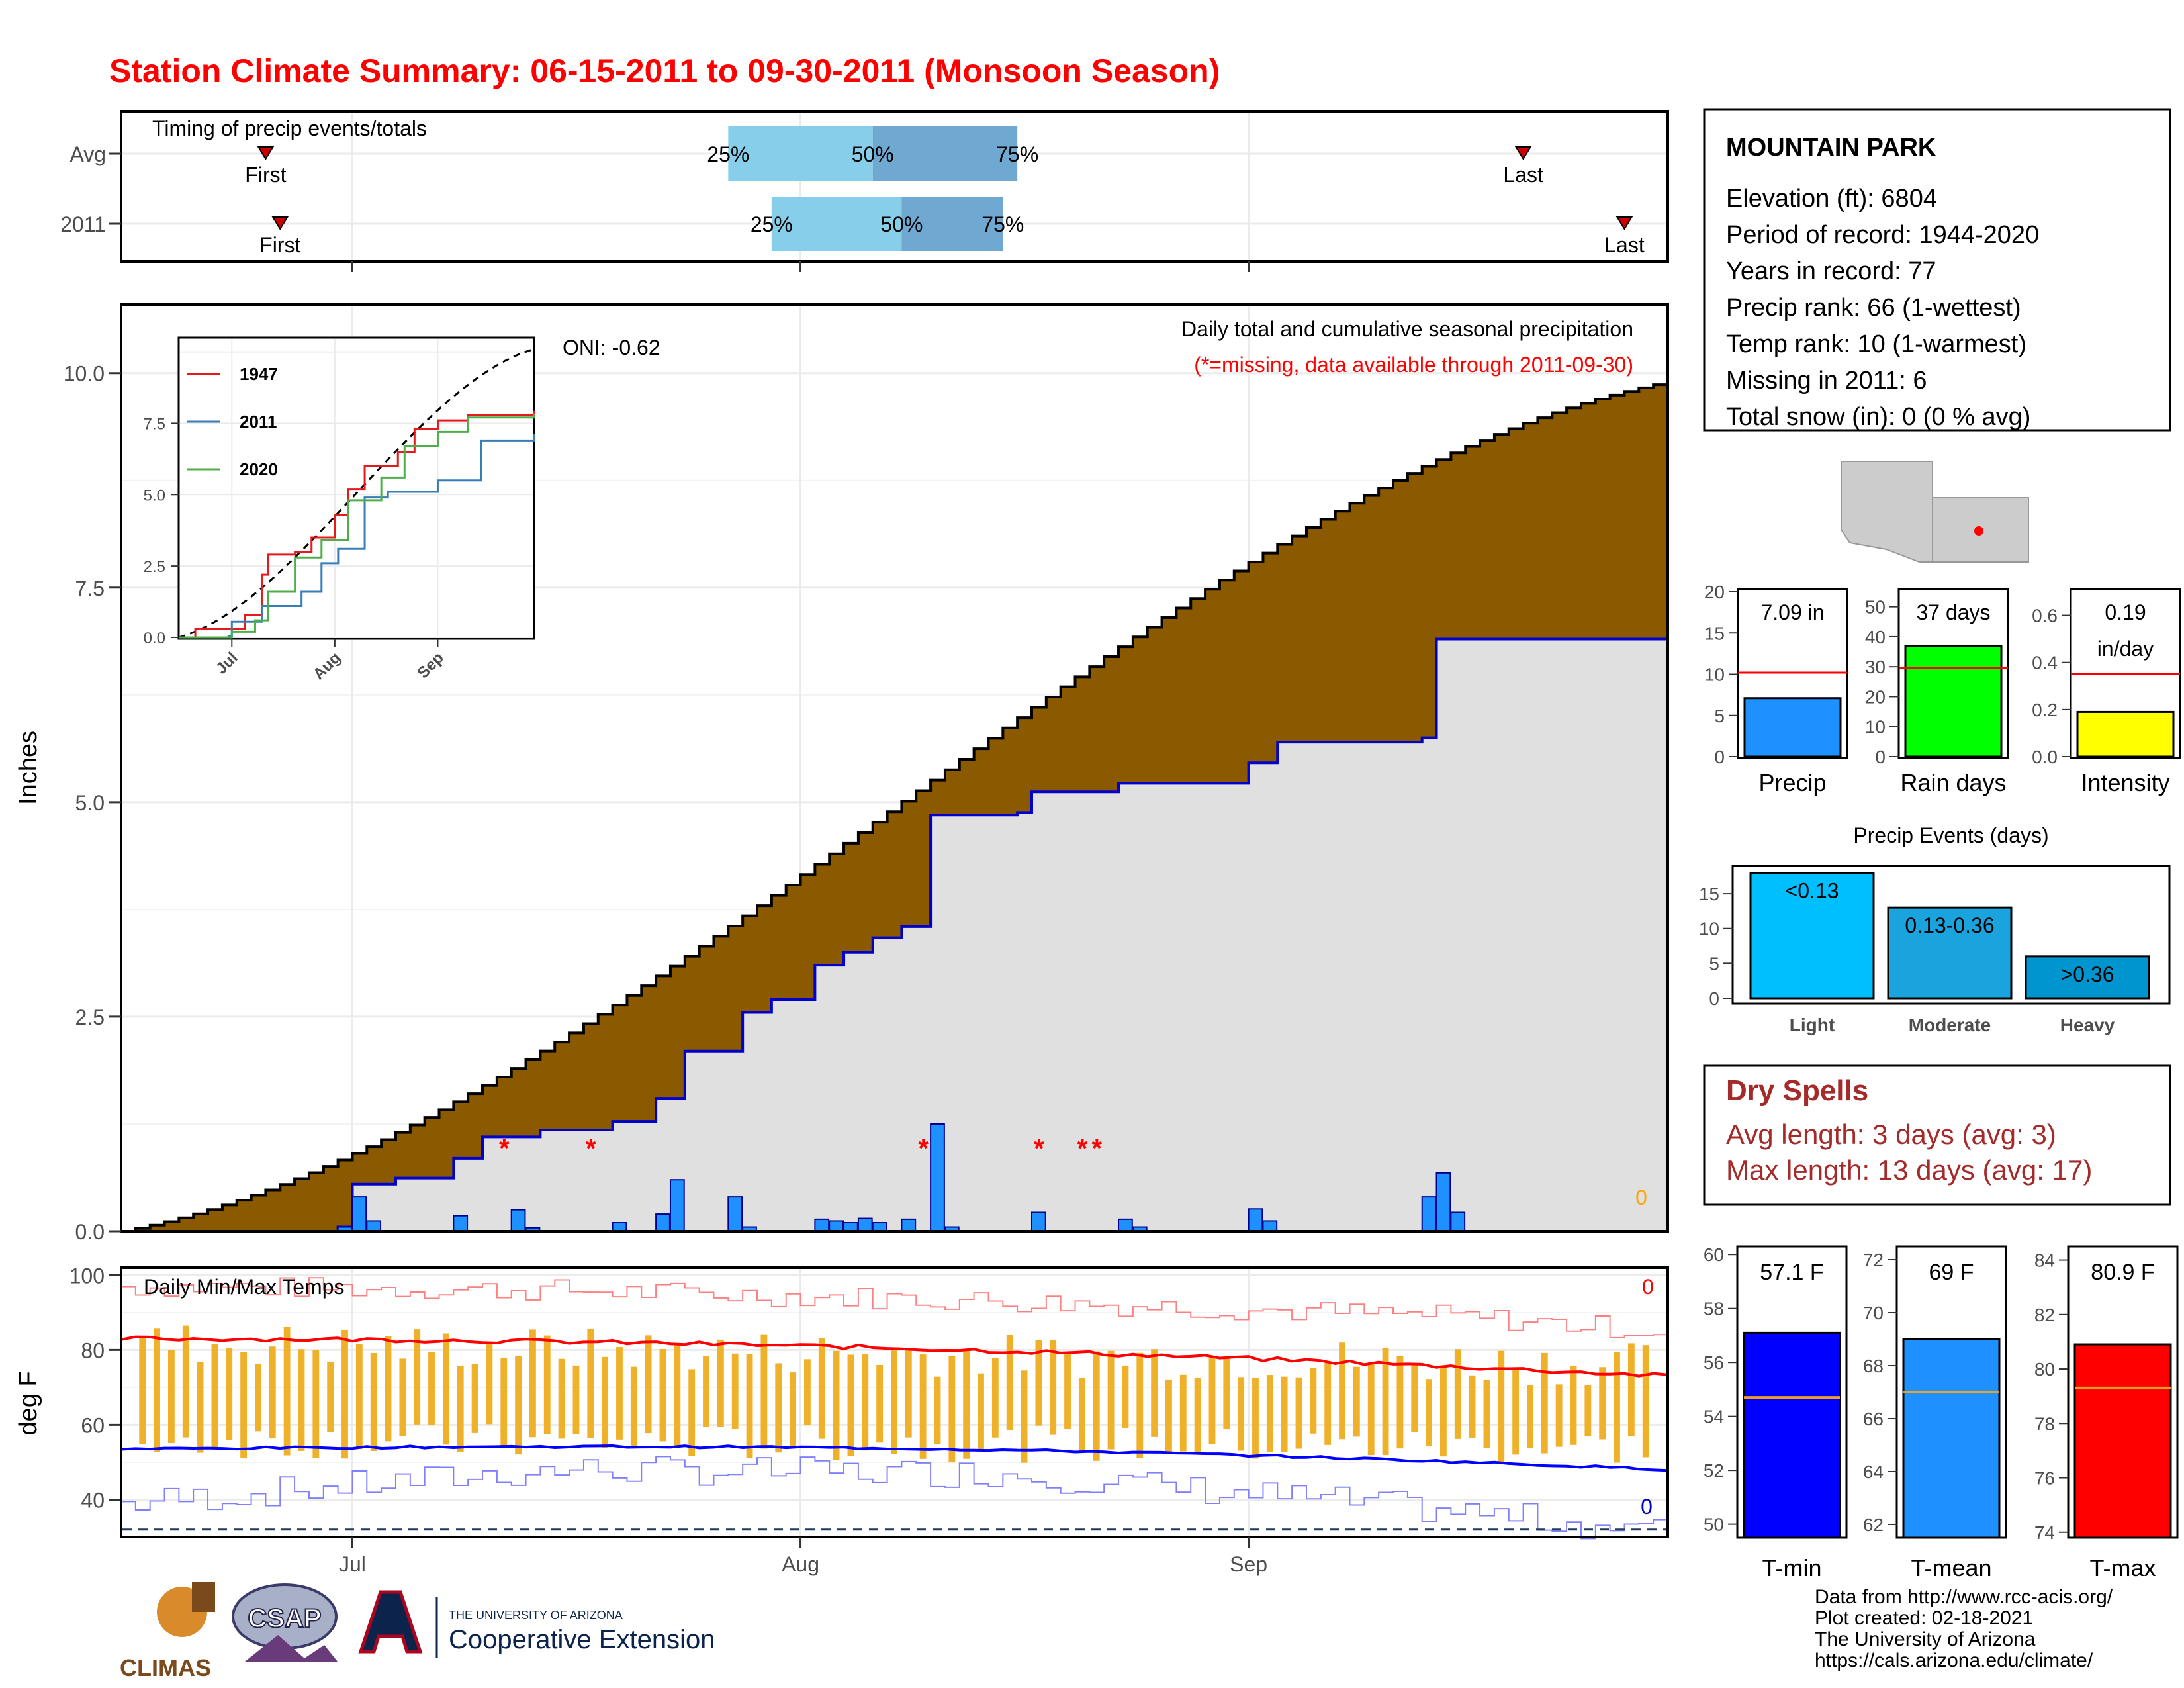 The image size is (2184, 1688). Describe the element at coordinates (357, 526) in the screenshot. I see `inset-series-2020` at that location.